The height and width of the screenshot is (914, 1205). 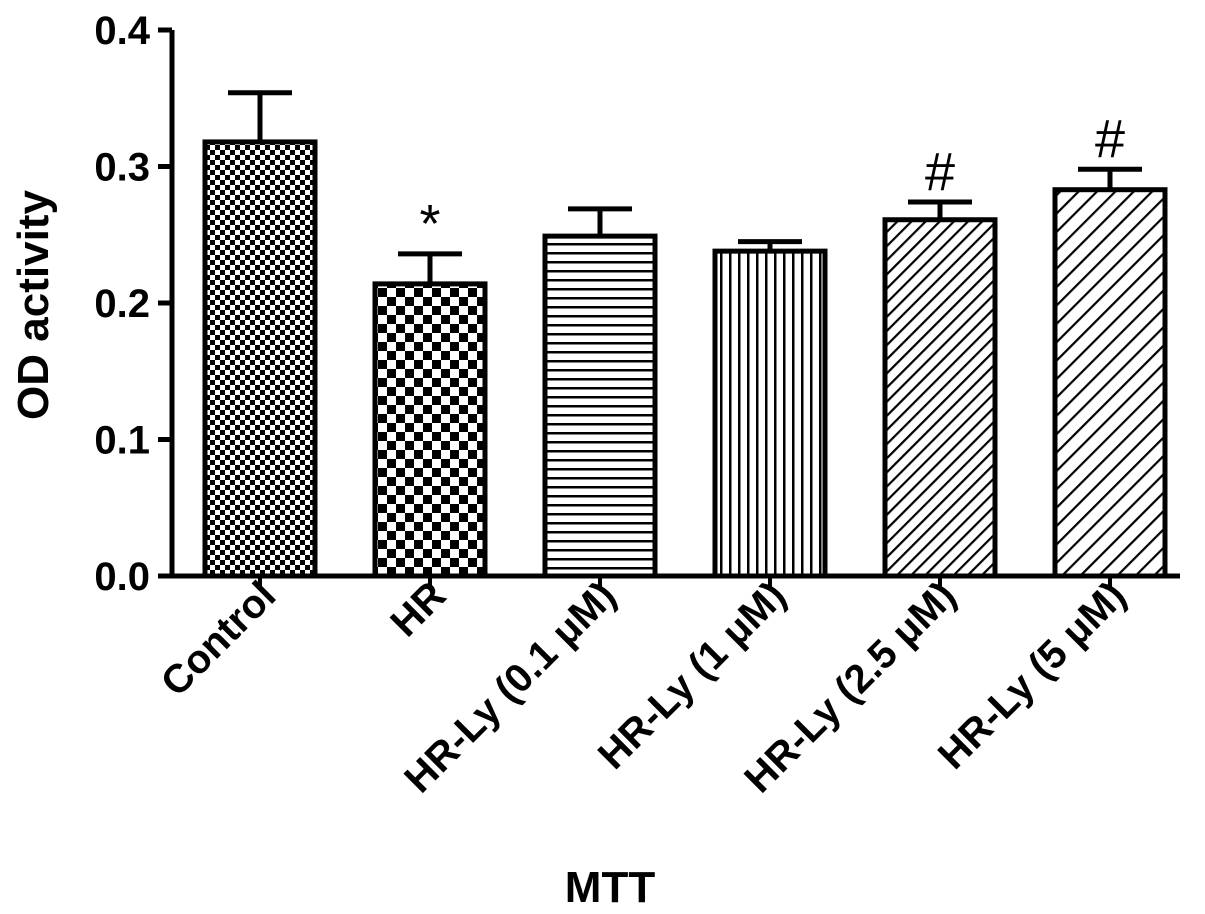 I want to click on significance-mark-4: #, so click(x=940, y=172).